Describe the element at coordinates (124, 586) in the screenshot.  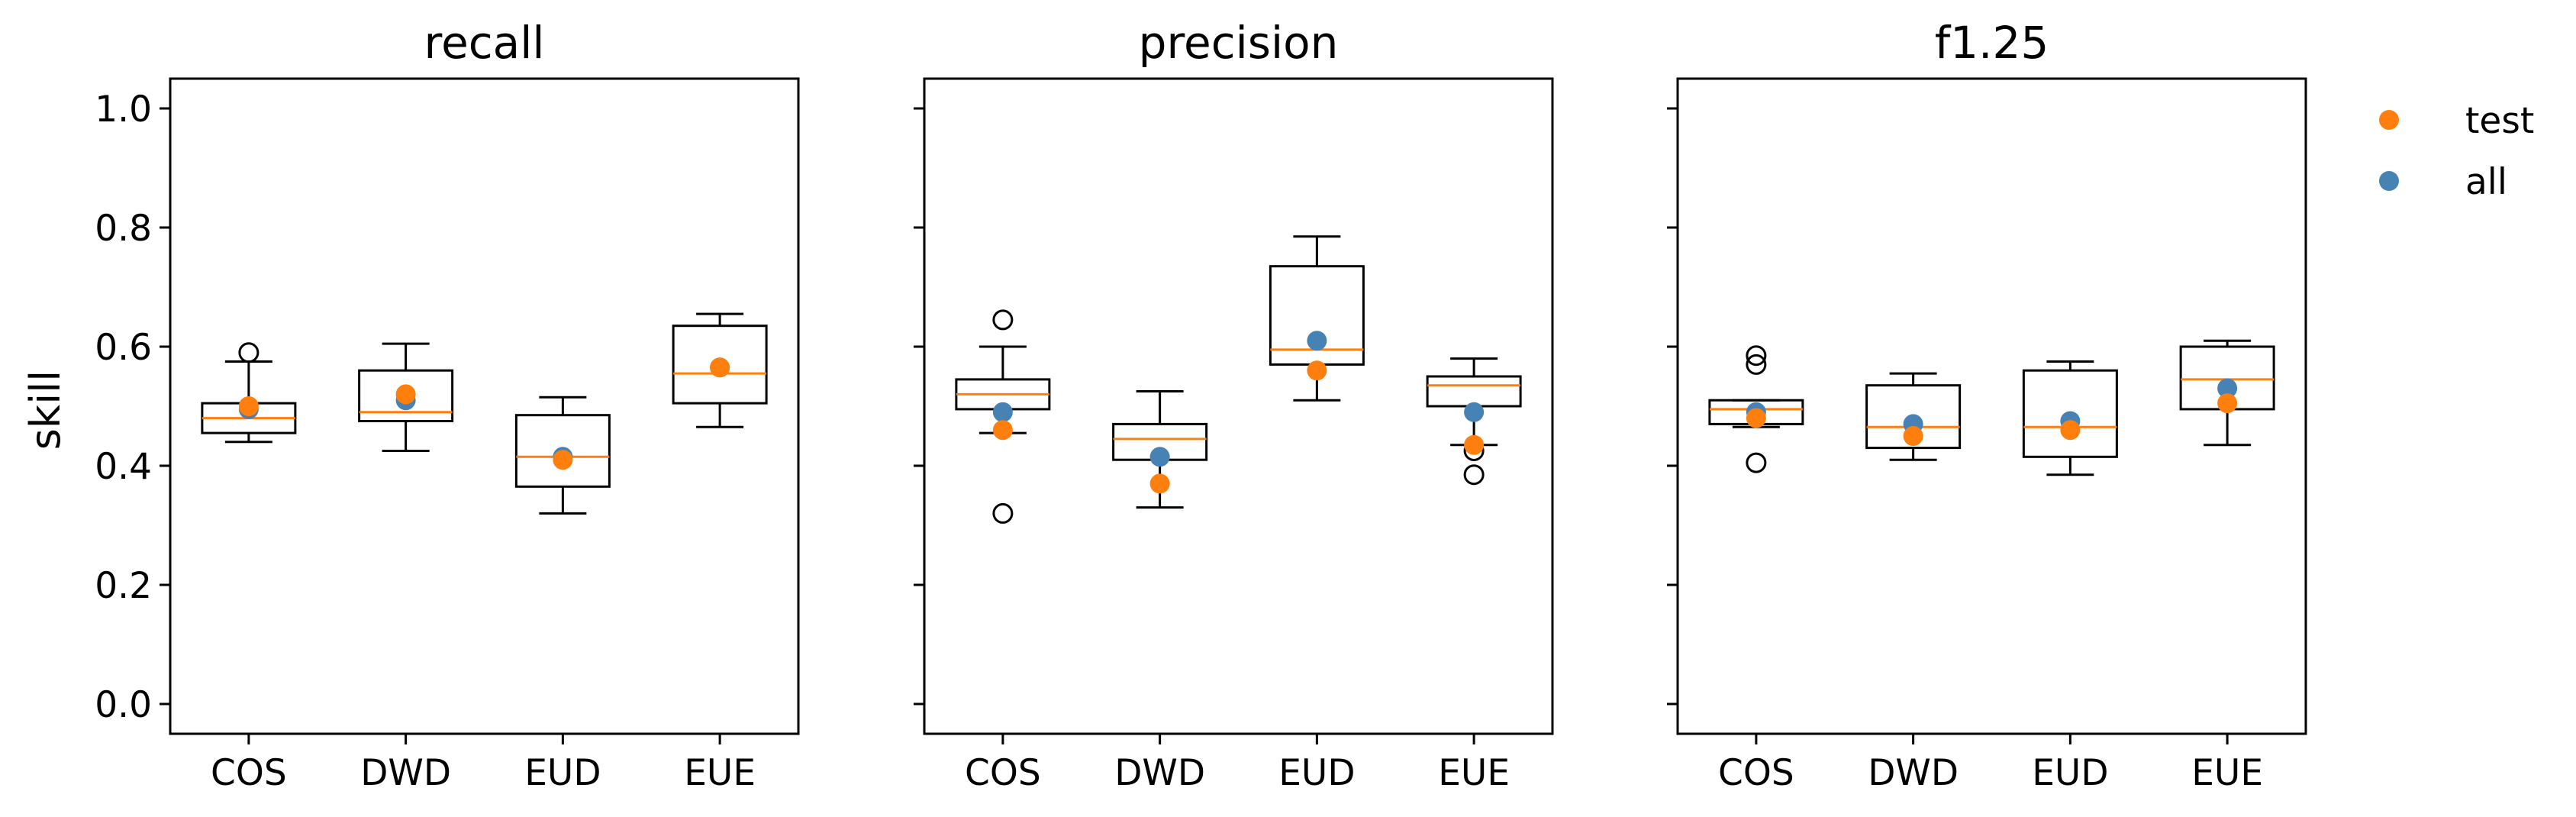
I see `y-tick-label: 0.2` at that location.